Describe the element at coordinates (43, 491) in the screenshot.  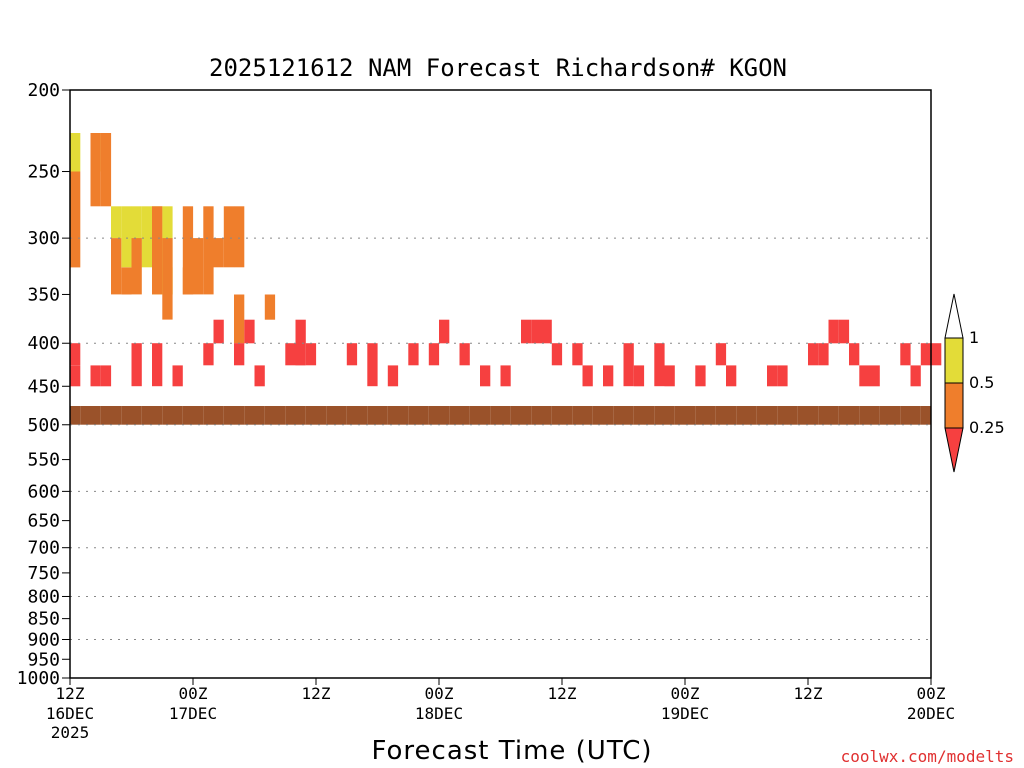
I see `y-tick-label: 600` at that location.